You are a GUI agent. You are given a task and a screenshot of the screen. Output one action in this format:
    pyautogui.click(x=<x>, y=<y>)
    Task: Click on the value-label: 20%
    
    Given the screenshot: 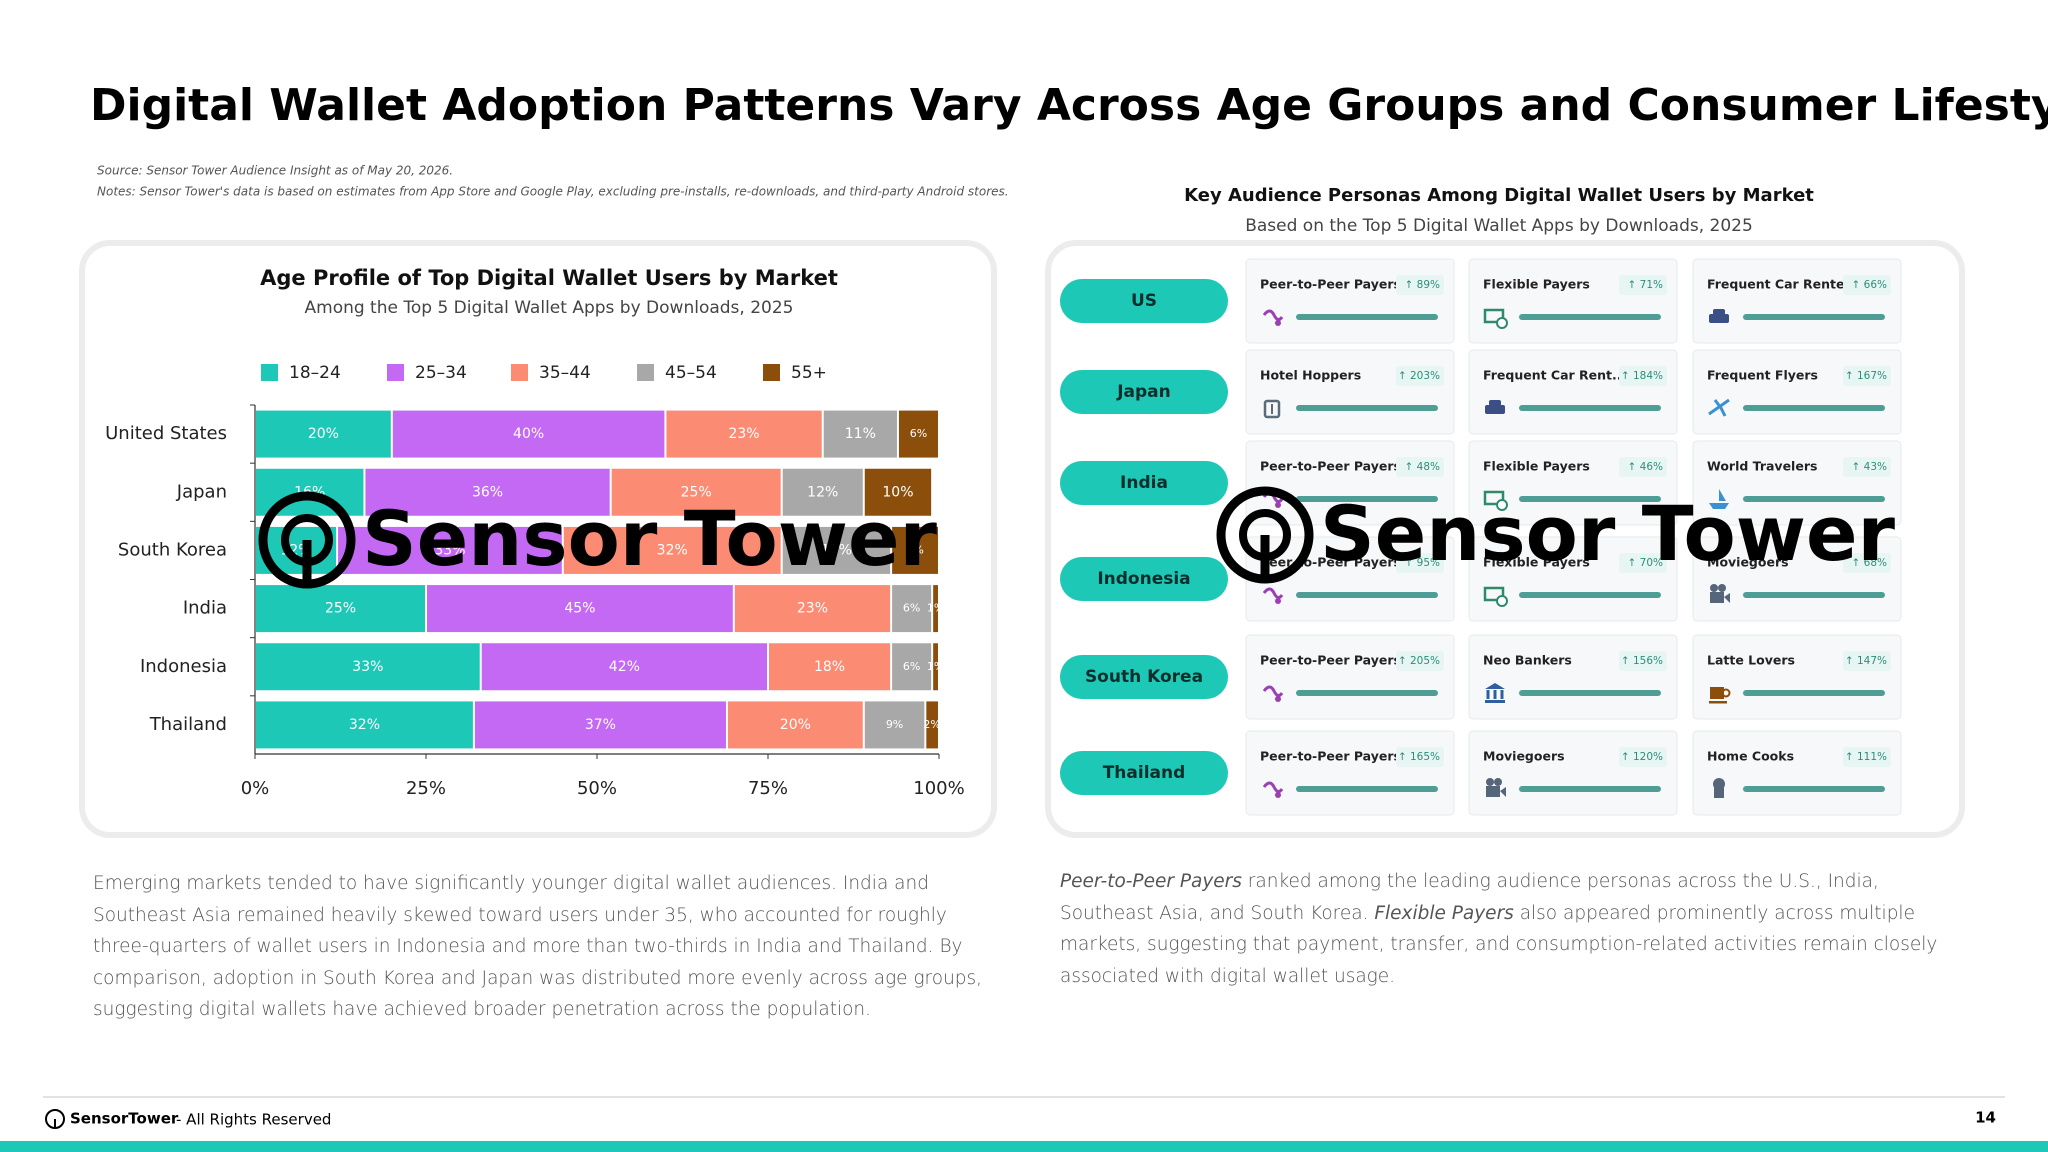 What is the action you would take?
    pyautogui.click(x=323, y=434)
    